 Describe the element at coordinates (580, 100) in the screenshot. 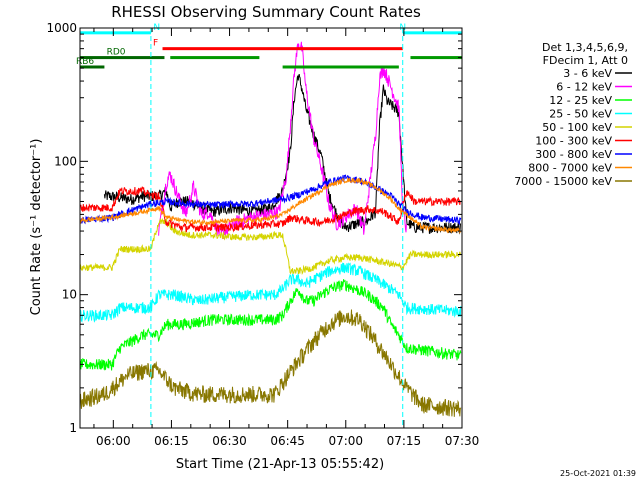

I see `legend-label-2: 12 - 25 keV` at that location.